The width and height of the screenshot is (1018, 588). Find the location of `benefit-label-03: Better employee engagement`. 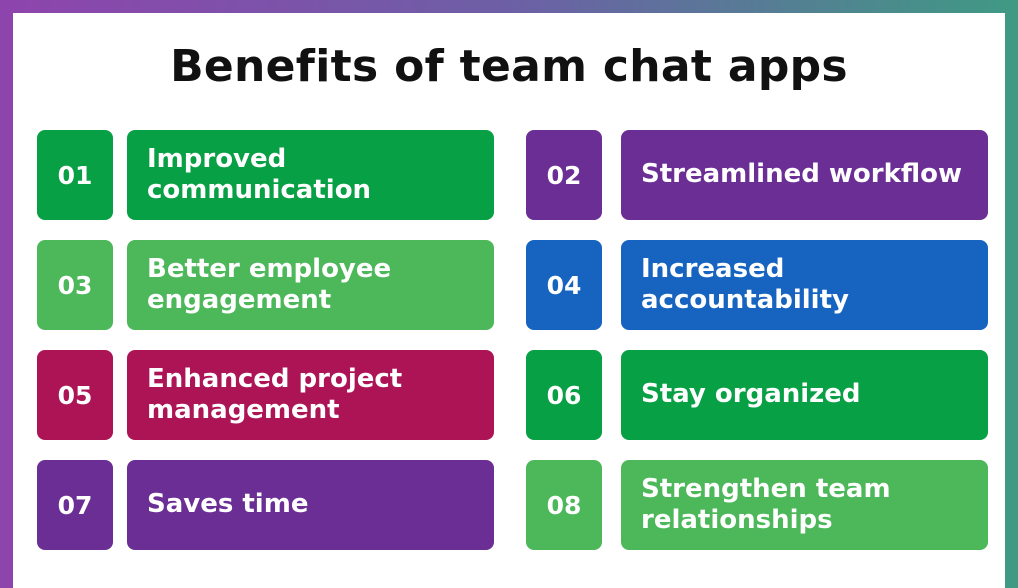

benefit-label-03: Better employee engagement is located at coordinates (310, 285).